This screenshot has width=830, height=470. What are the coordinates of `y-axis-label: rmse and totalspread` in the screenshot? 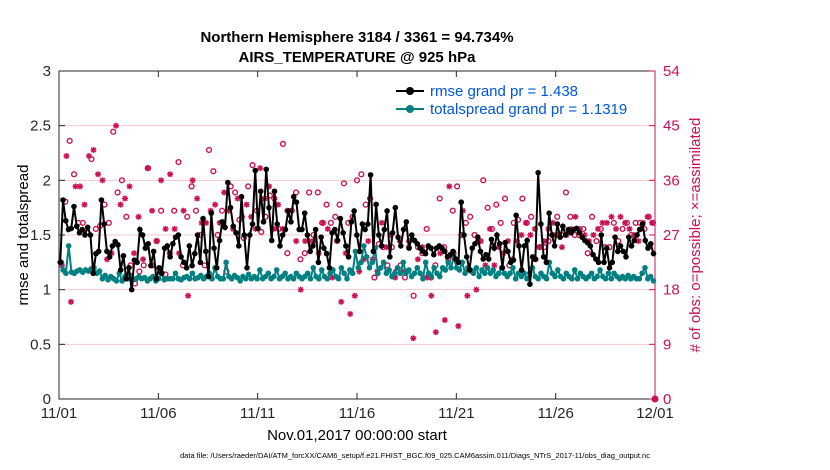 It's located at (23, 235).